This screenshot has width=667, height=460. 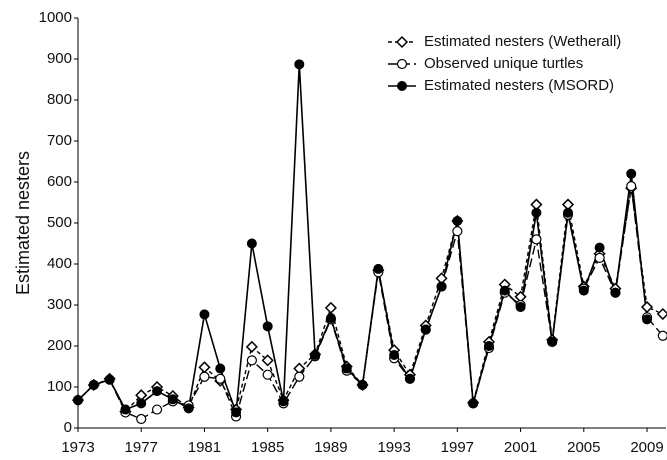 I want to click on x-tick-label: 1985, so click(x=267, y=447).